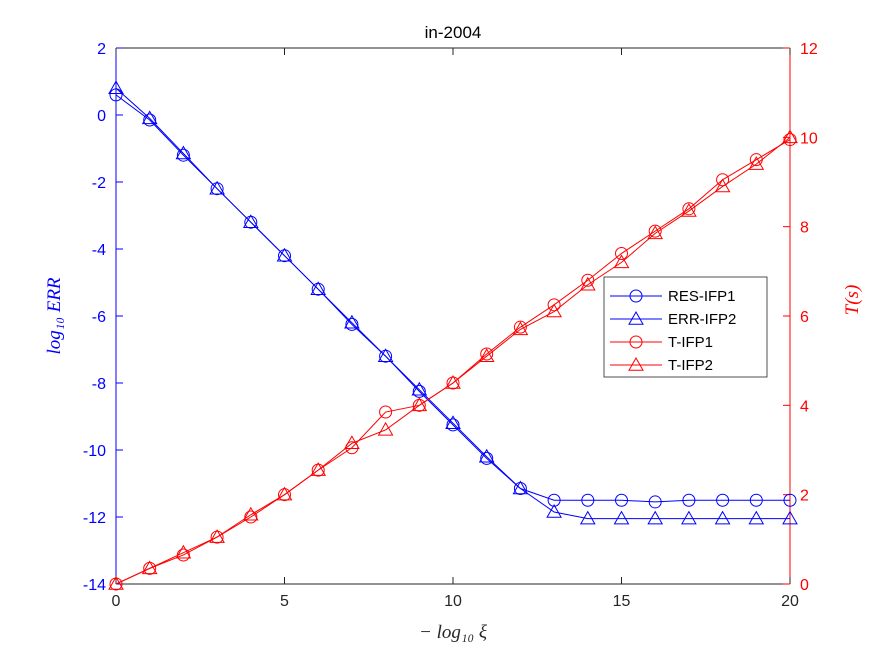  What do you see at coordinates (101, 49) in the screenshot?
I see `left-y-tick-label-0: 2` at bounding box center [101, 49].